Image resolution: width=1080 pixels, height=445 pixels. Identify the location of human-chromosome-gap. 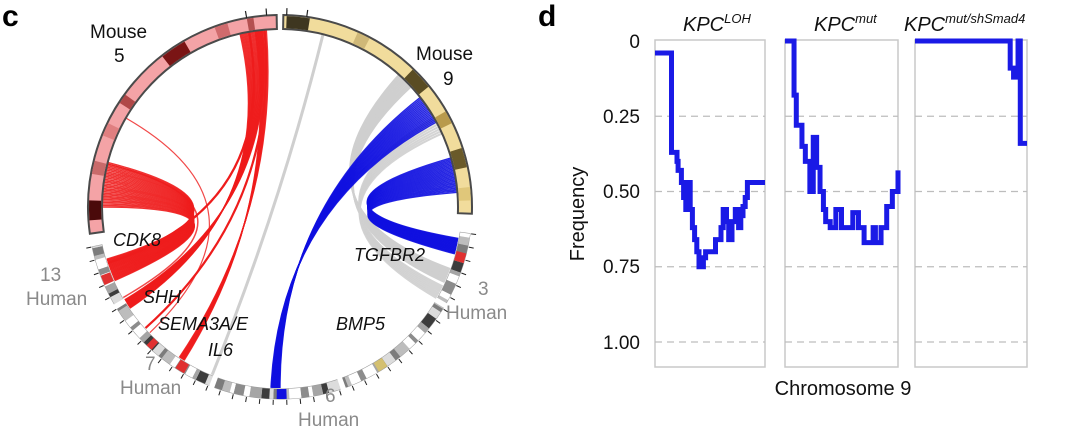
(342, 384).